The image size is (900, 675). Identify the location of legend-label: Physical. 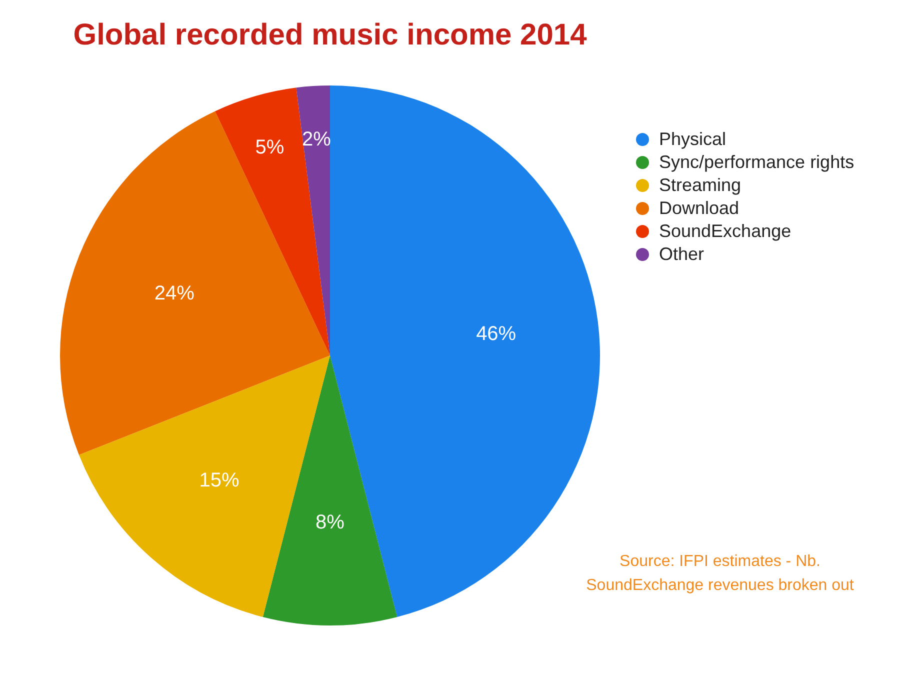
(692, 139).